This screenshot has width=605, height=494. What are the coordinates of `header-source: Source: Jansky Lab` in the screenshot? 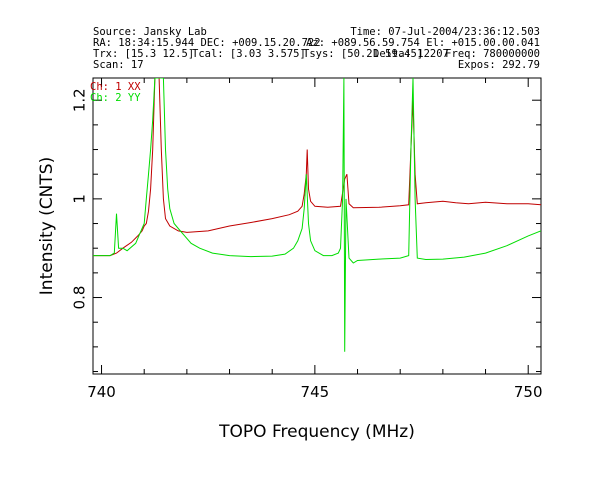 It's located at (150, 32).